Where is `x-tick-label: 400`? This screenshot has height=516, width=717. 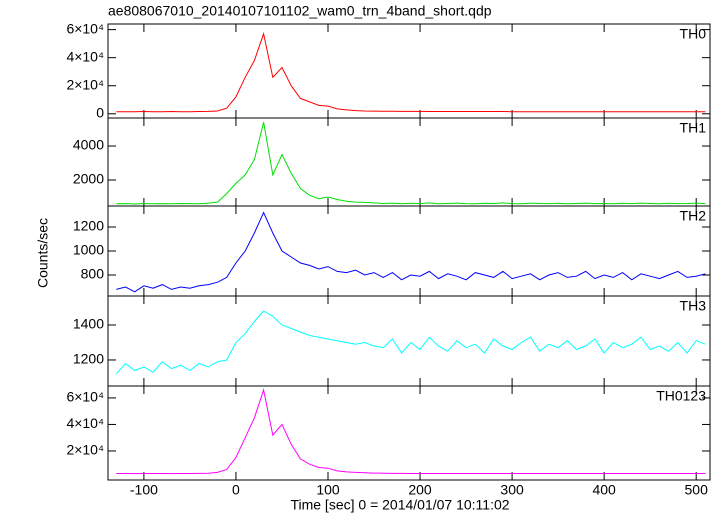 x-tick-label: 400 is located at coordinates (604, 490).